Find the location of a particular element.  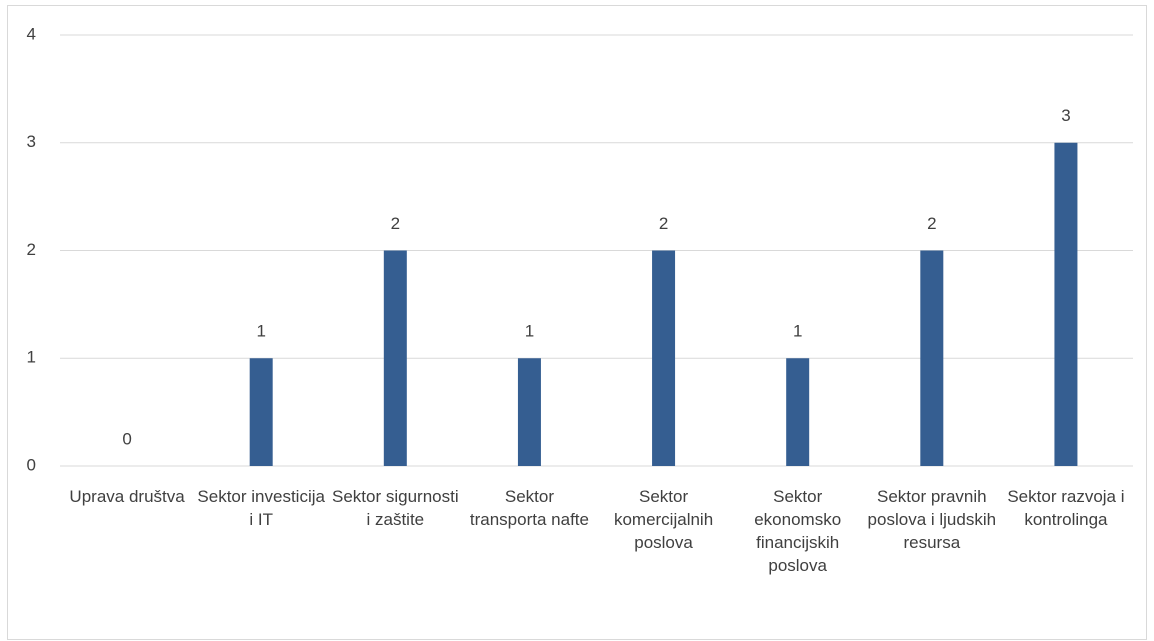

y-tick-label: 2 is located at coordinates (31, 249).